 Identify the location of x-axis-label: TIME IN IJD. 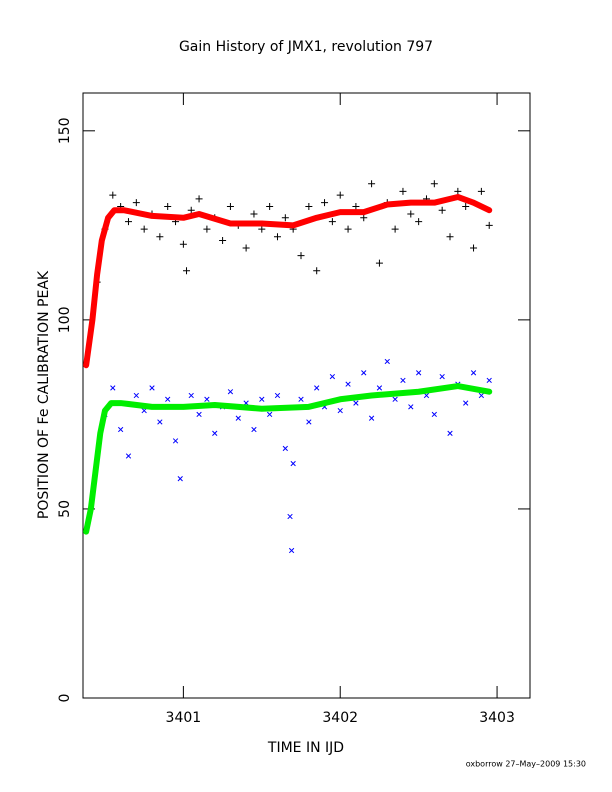
(305, 748).